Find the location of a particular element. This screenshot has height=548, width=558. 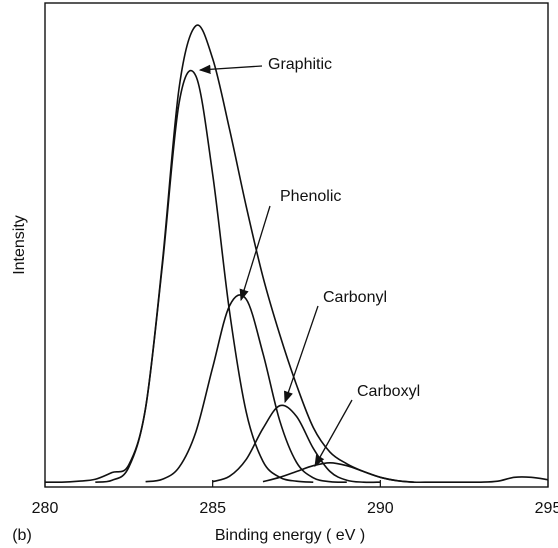

x-axis-label: Binding energy ( eV ) is located at coordinates (290, 535).